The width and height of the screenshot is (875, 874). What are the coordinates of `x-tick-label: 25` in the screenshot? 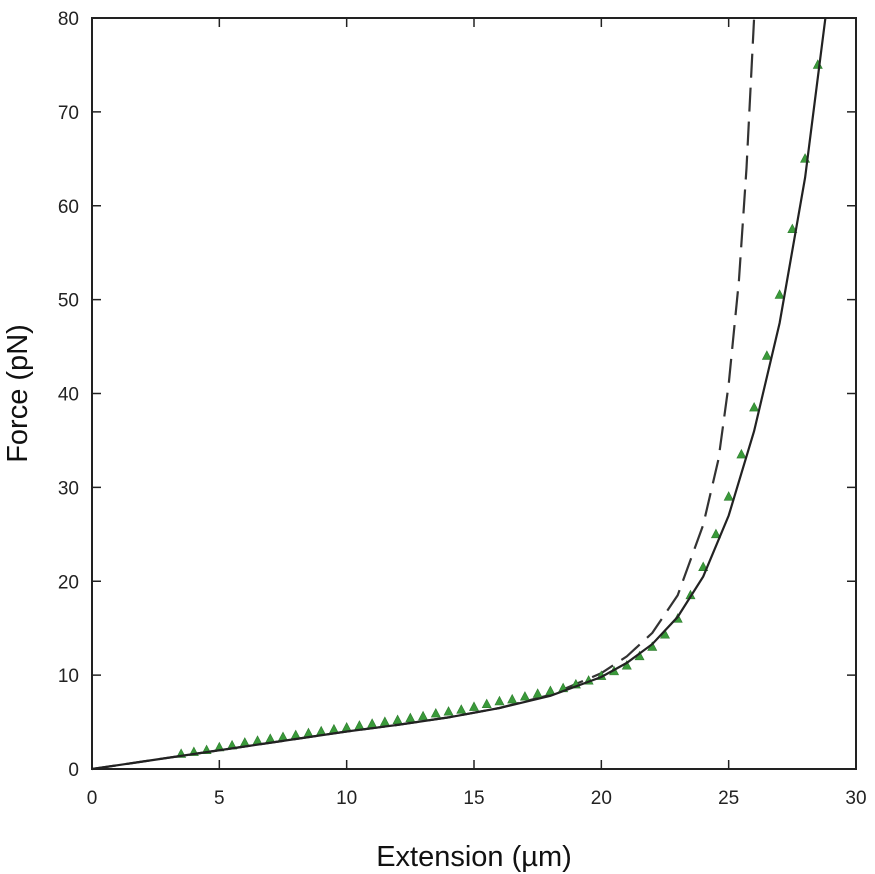 It's located at (728, 798).